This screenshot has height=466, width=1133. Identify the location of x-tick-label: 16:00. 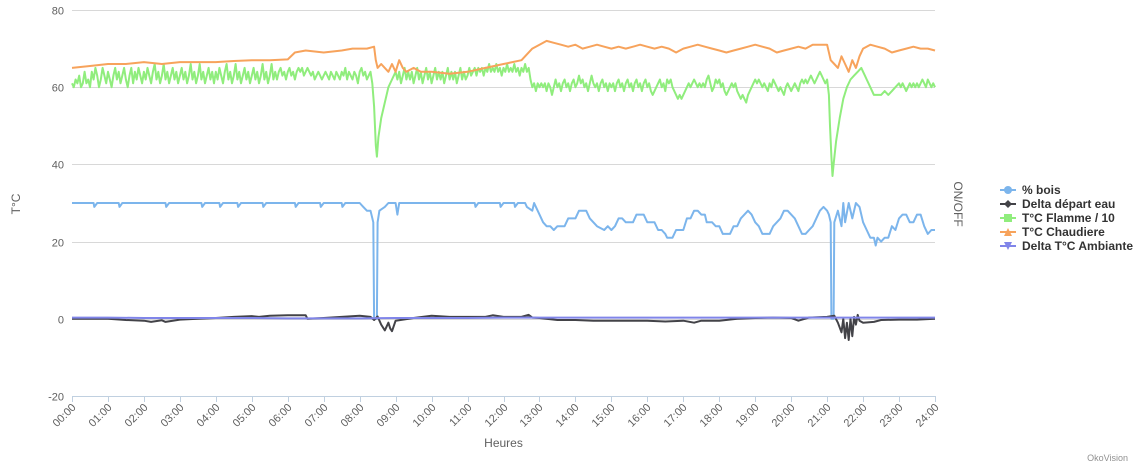
(640, 416).